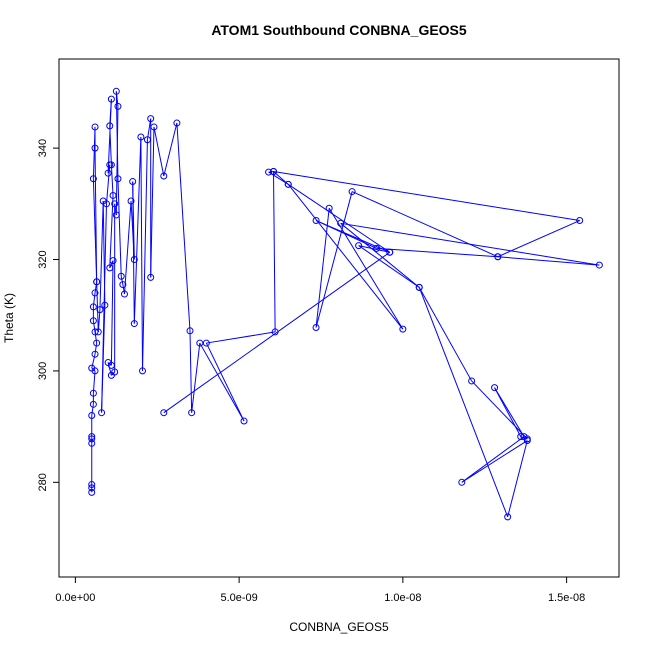  Describe the element at coordinates (43, 482) in the screenshot. I see `y-tick-label: 280` at that location.